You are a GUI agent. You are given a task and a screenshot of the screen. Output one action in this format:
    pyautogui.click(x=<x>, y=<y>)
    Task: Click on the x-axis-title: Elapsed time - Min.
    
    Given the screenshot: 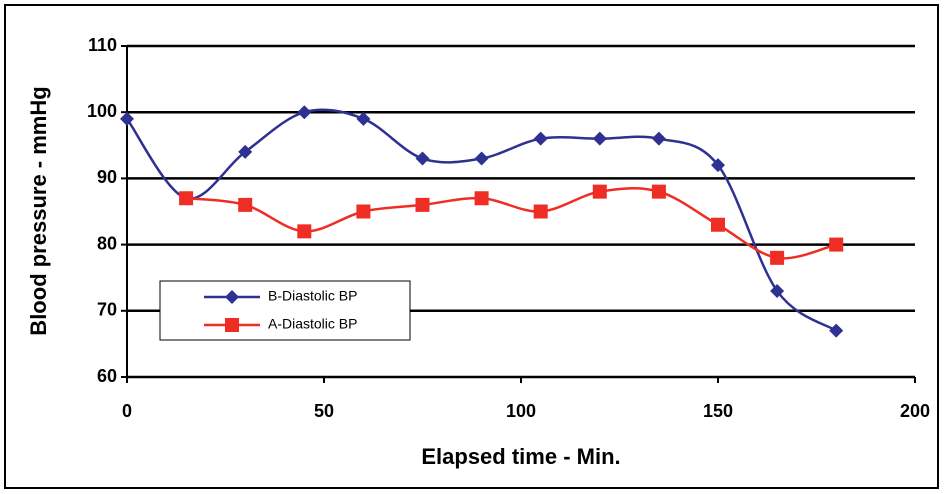 What is the action you would take?
    pyautogui.click(x=520, y=456)
    